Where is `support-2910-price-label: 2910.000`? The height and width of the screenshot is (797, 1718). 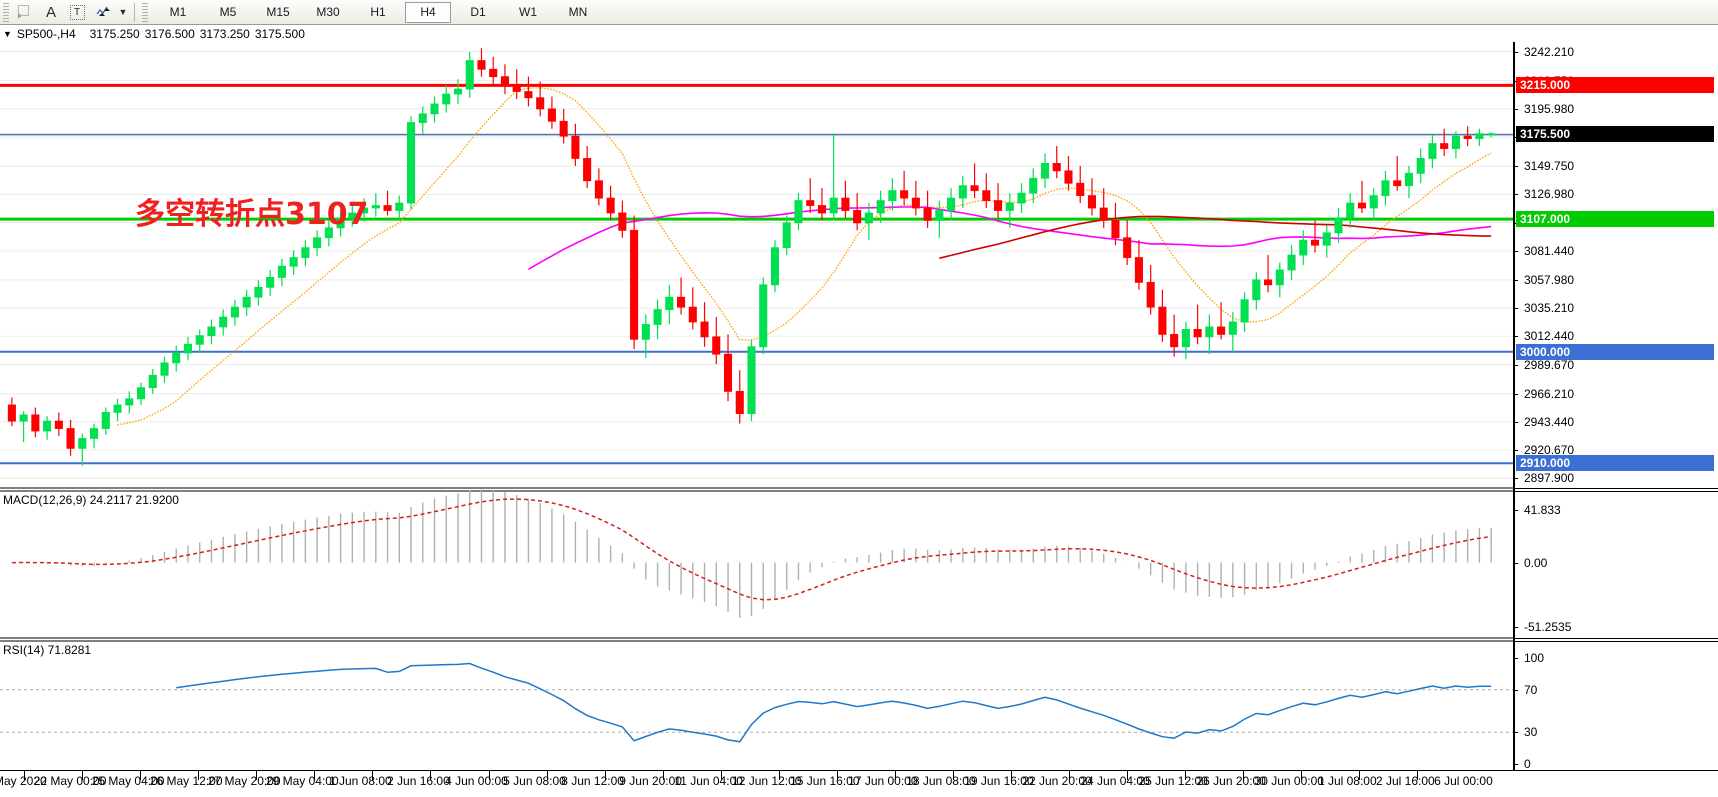 support-2910-price-label: 2910.000 is located at coordinates (1615, 463).